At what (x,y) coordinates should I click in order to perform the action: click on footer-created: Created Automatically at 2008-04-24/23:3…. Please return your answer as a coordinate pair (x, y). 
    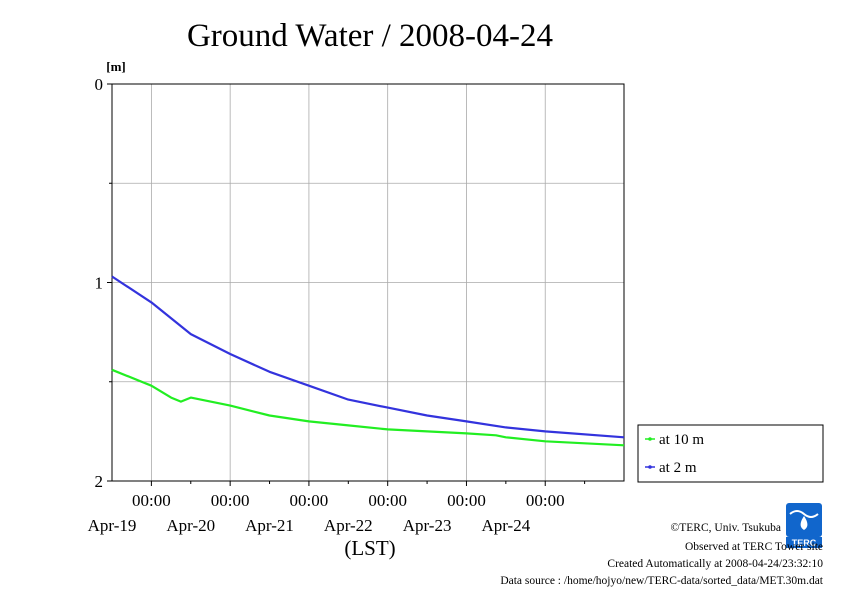
    Looking at the image, I should click on (715, 564).